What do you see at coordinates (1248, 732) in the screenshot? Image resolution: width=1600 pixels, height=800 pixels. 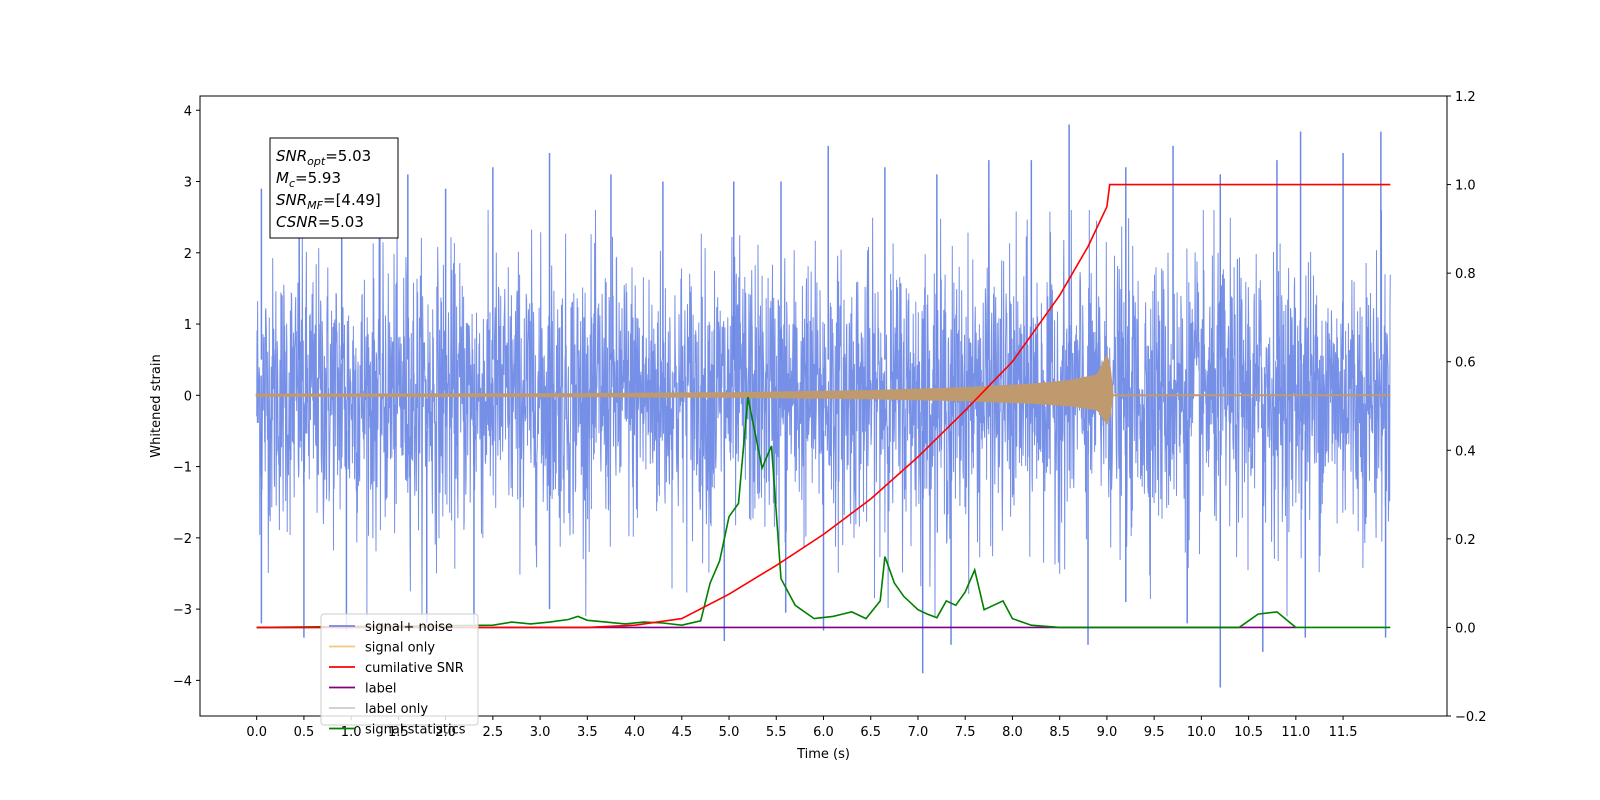 I see `x-tick-label: 10.5` at bounding box center [1248, 732].